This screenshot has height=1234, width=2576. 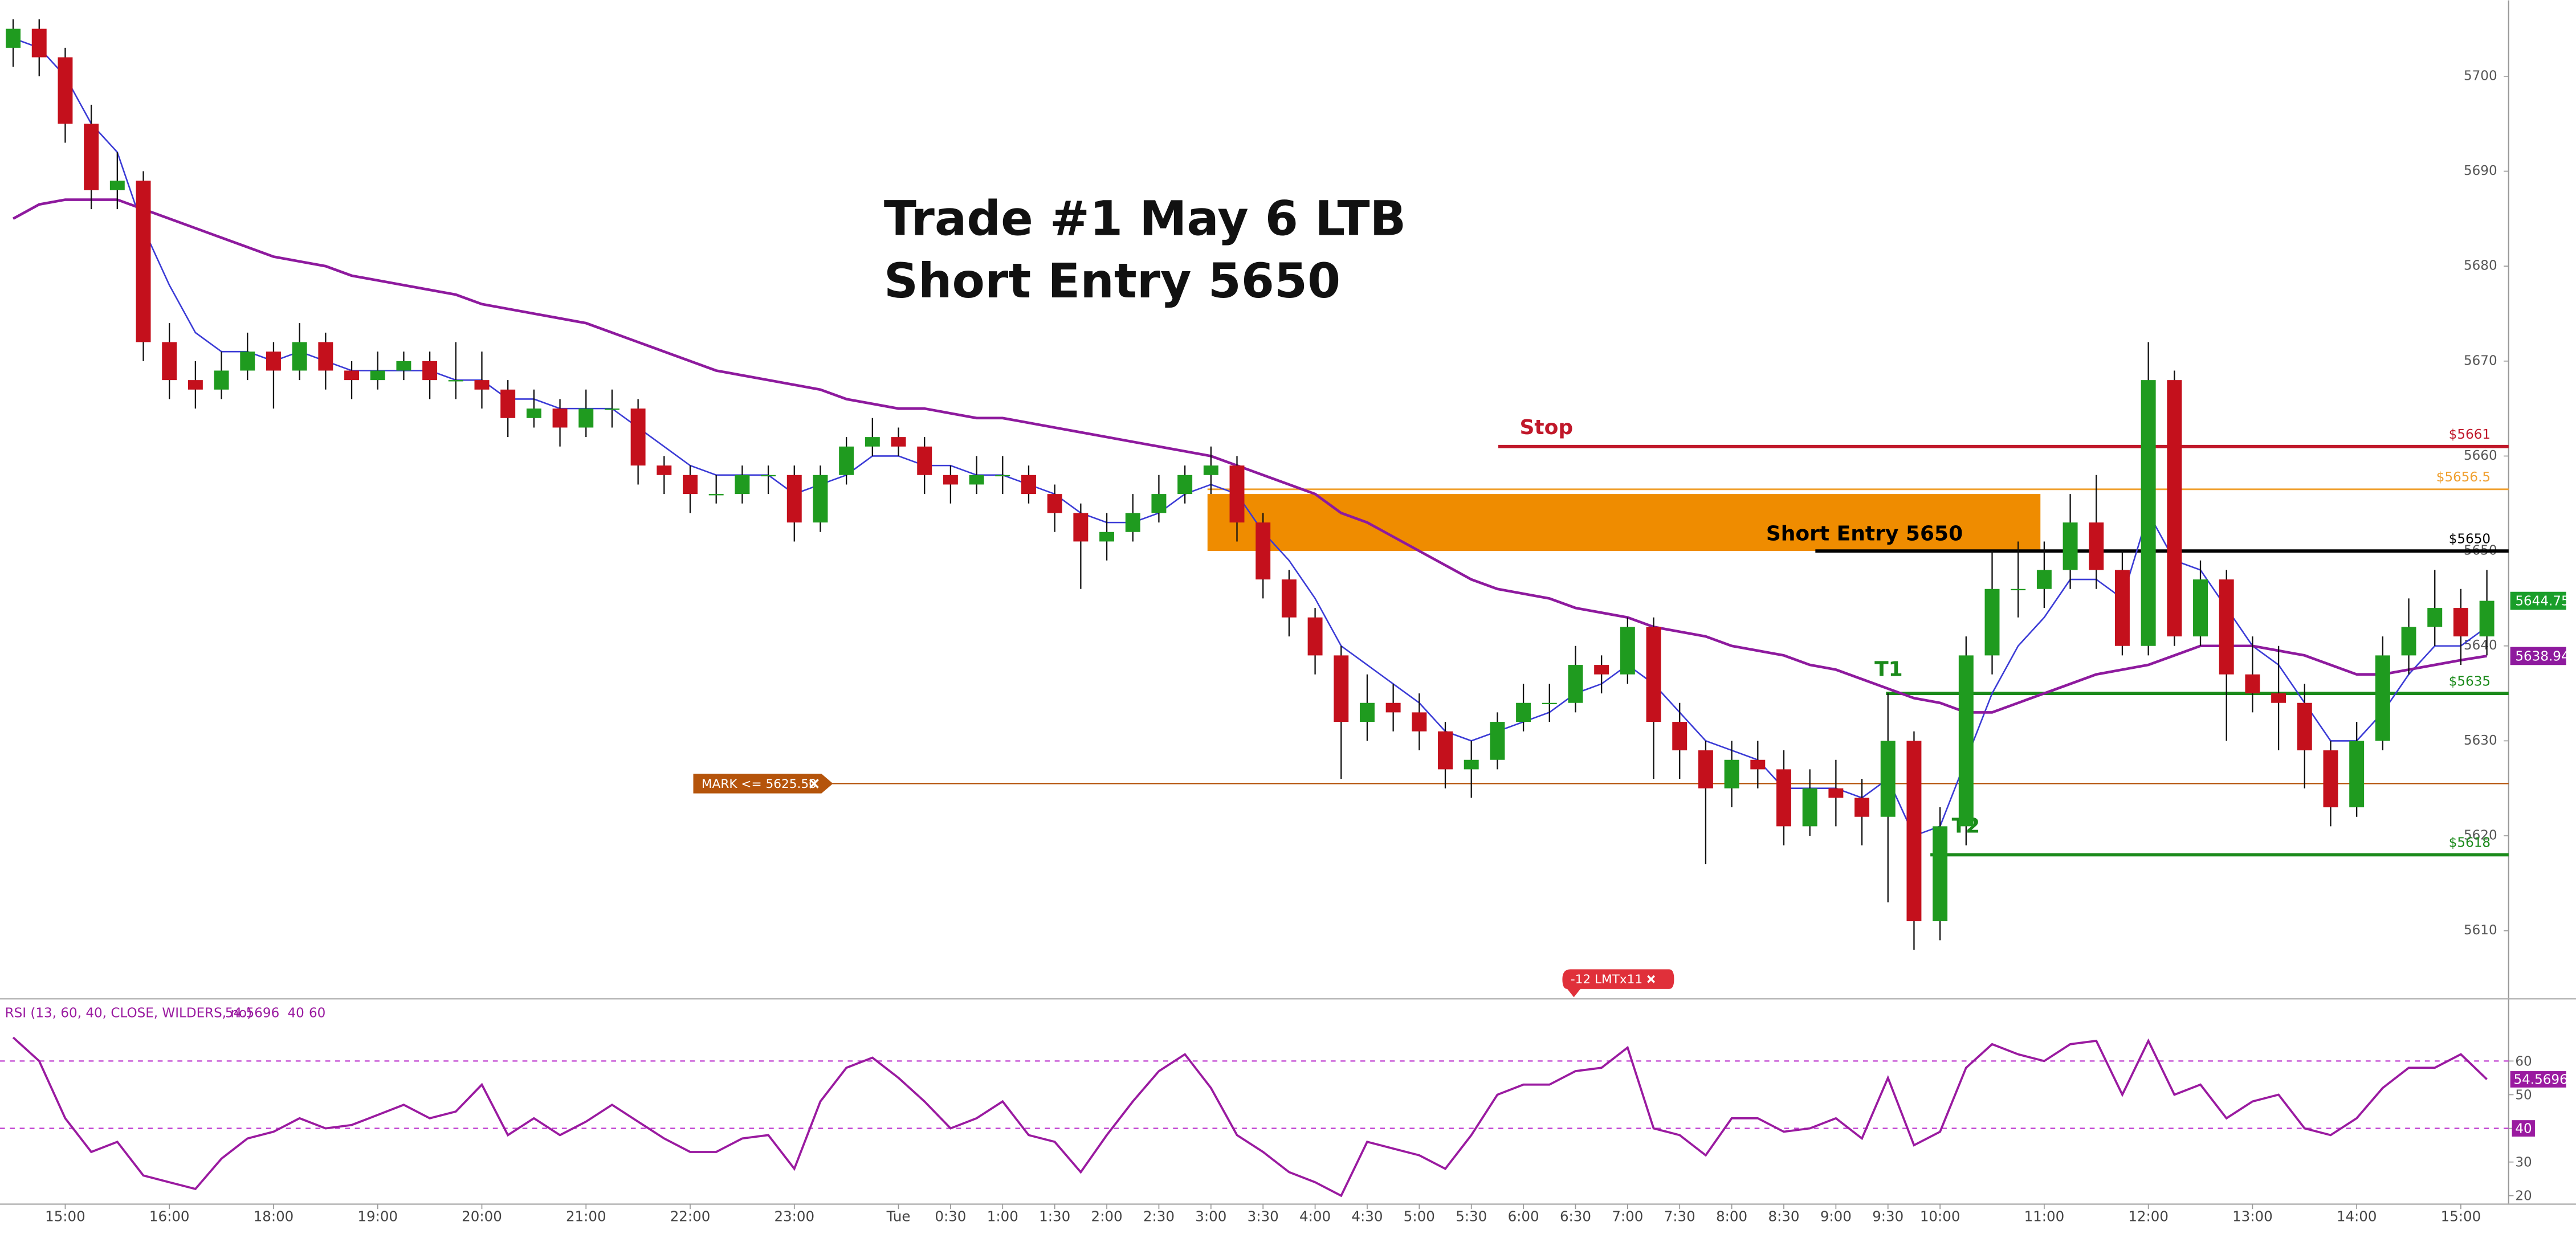 I want to click on x-tick-label: 3:30, so click(x=1263, y=1216).